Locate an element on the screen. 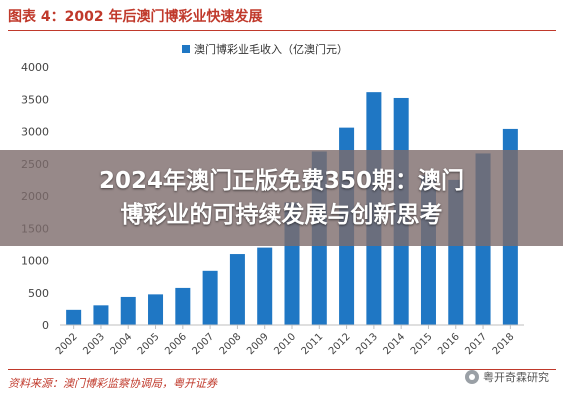 The width and height of the screenshot is (563, 400). source-note: 资料来源：澳门博彩监察协调局，粤开证券 is located at coordinates (112, 383).